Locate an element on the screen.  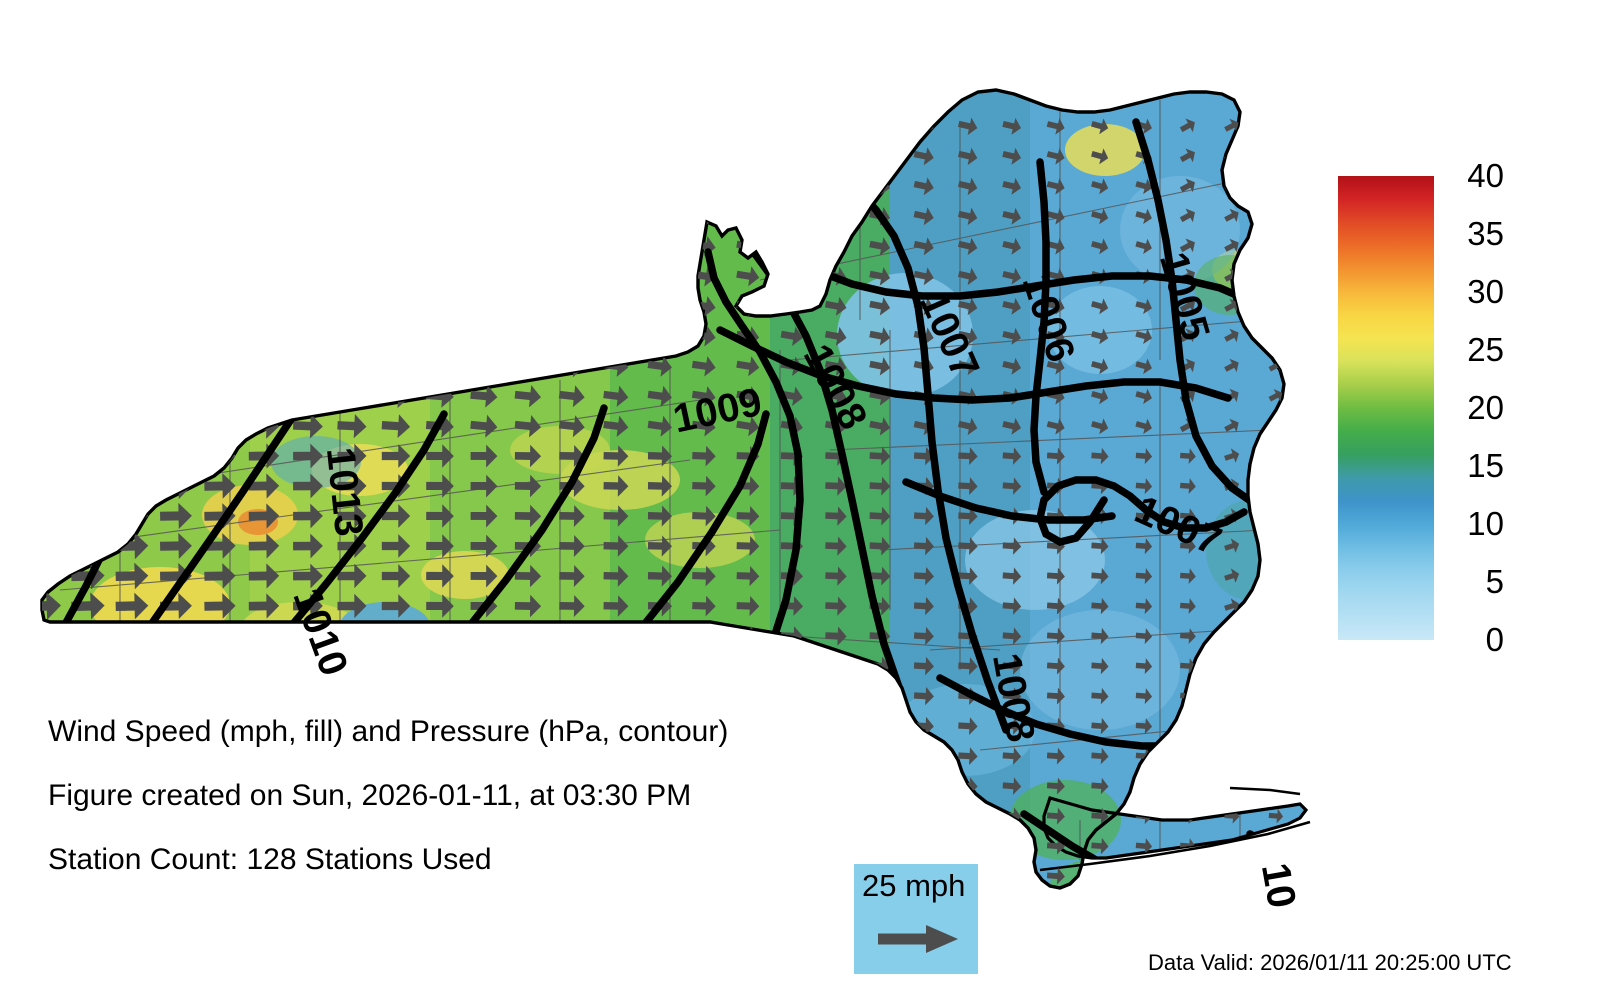
colorbar-tick-0: 0 is located at coordinates (1494, 639).